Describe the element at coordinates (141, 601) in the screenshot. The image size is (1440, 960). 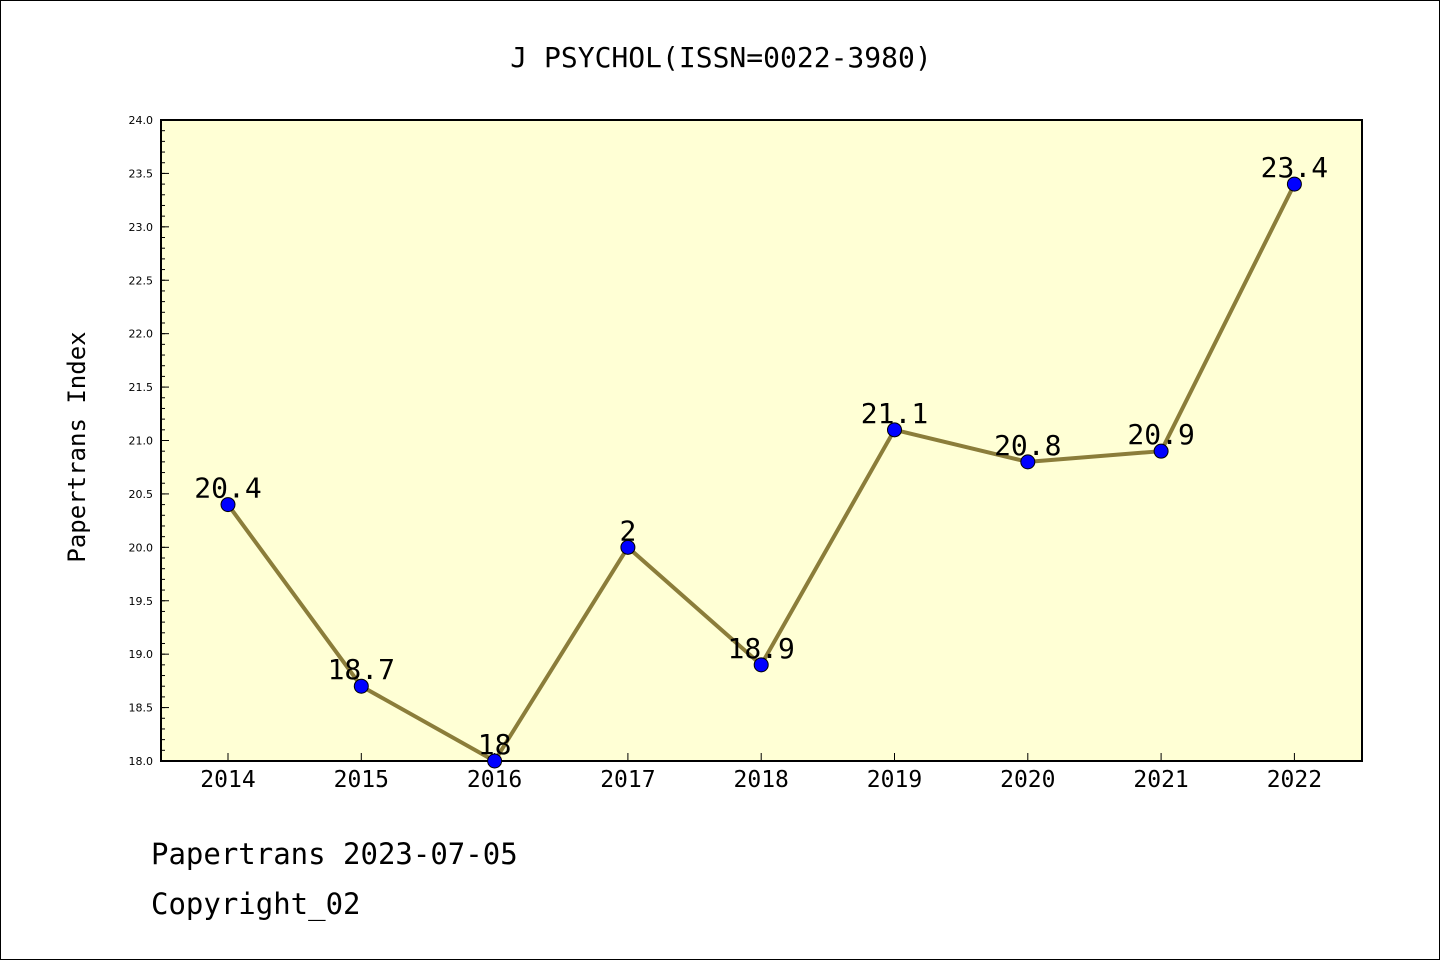
I see `y-tick-label: 19.5` at that location.